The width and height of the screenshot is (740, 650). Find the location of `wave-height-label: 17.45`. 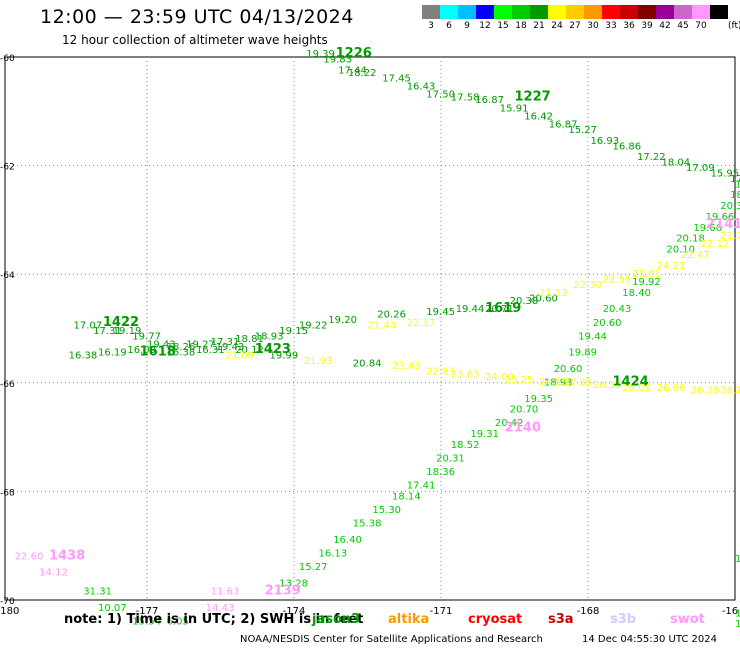

wave-height-label: 17.45 is located at coordinates (396, 78).